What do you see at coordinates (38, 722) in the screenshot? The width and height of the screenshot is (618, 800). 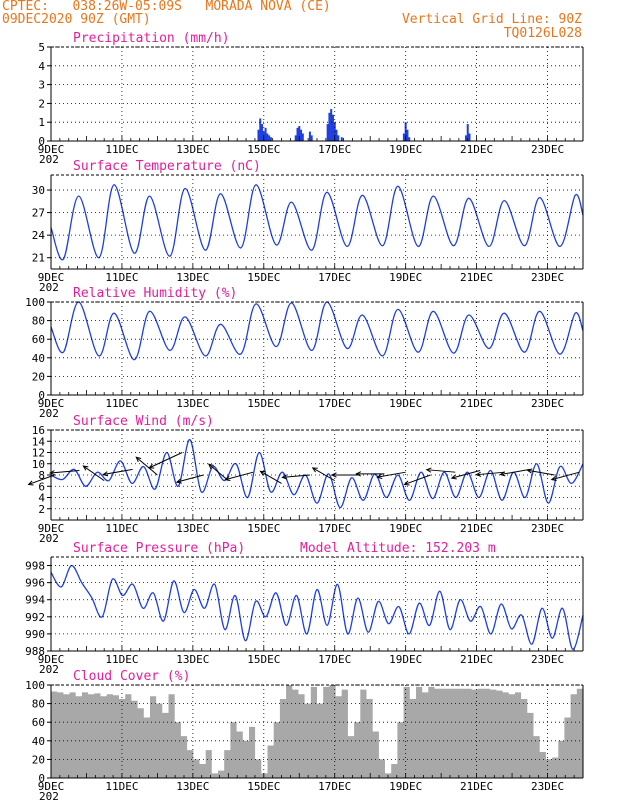 I see `cloud-ytick-label: 60` at bounding box center [38, 722].